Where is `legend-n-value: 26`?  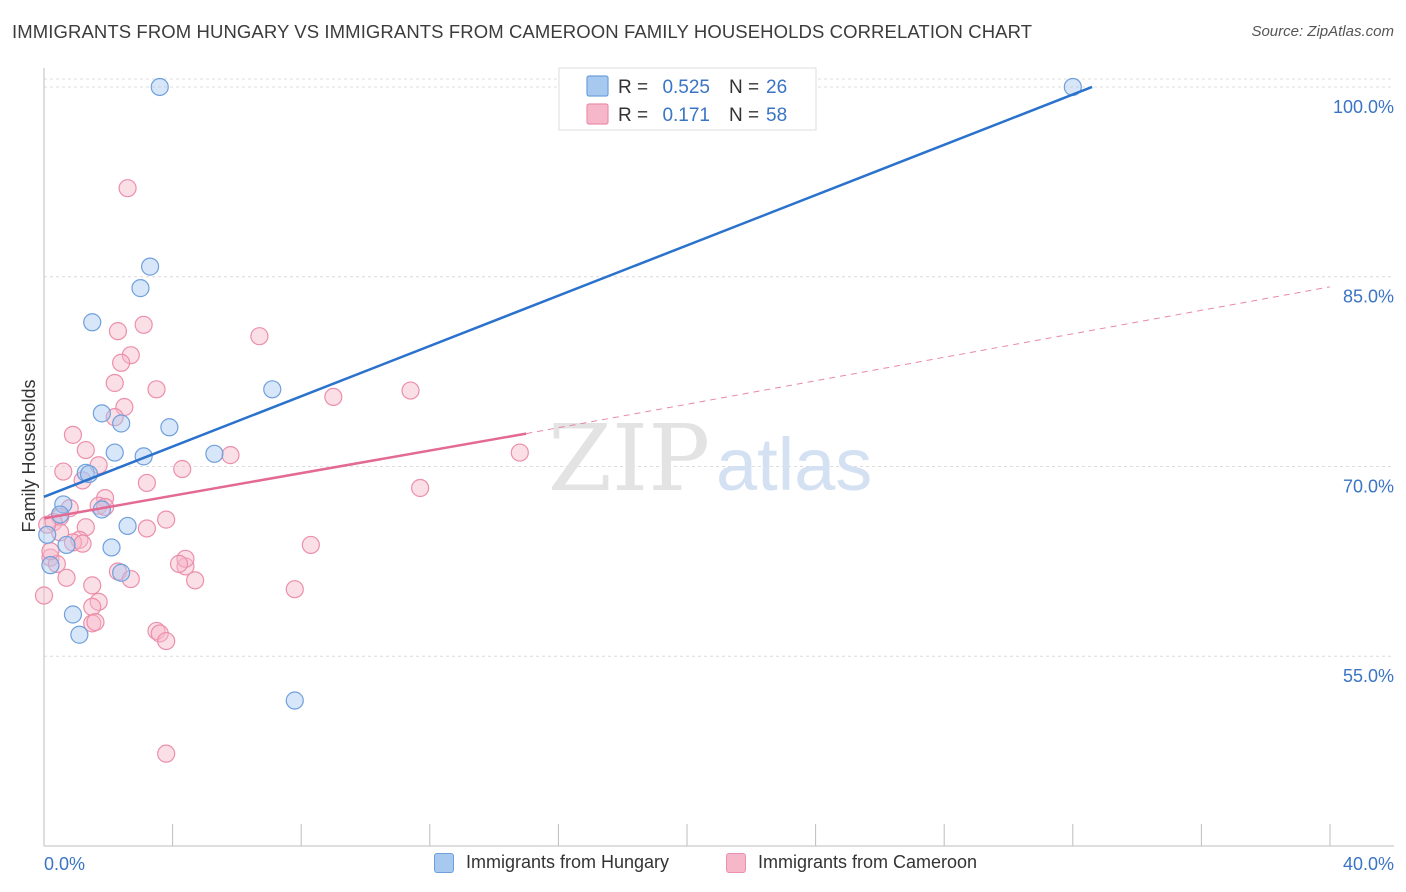
legend-n-value: 26 is located at coordinates (776, 87).